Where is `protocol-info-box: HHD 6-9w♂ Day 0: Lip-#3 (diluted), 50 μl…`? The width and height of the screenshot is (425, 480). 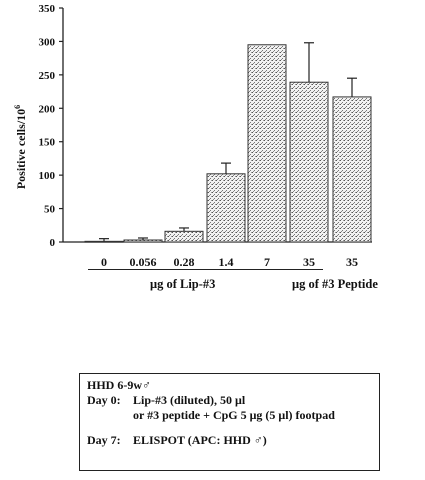 protocol-info-box: HHD 6-9w♂ Day 0: Lip-#3 (diluted), 50 μl… is located at coordinates (229, 422).